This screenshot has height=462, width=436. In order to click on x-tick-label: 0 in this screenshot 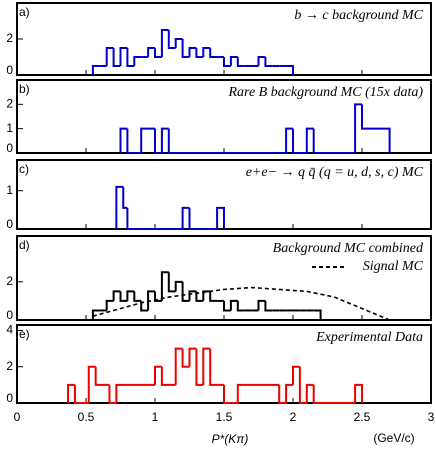, I will do `click(17, 417)`.